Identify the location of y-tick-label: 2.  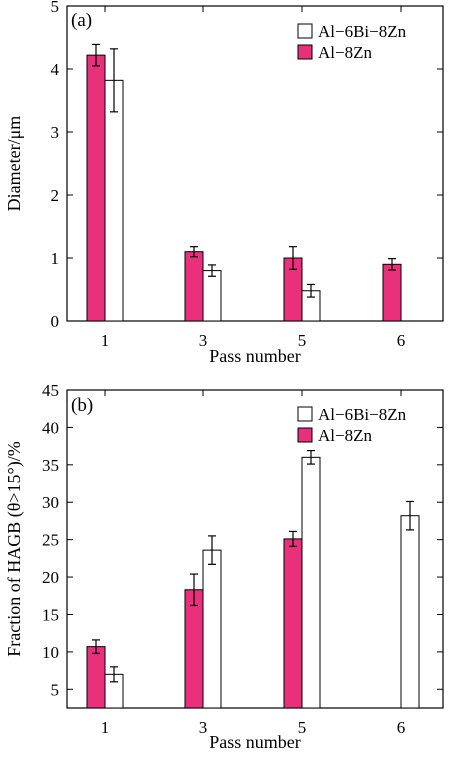
(55, 195).